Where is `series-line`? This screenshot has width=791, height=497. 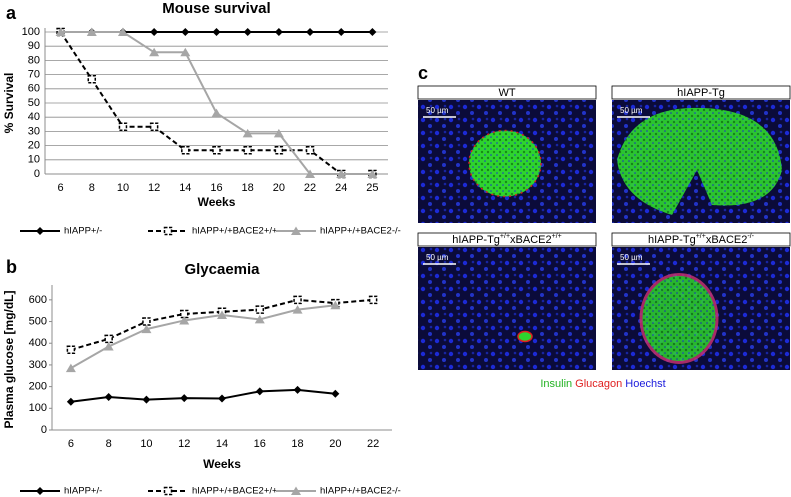
series-line is located at coordinates (216, 103).